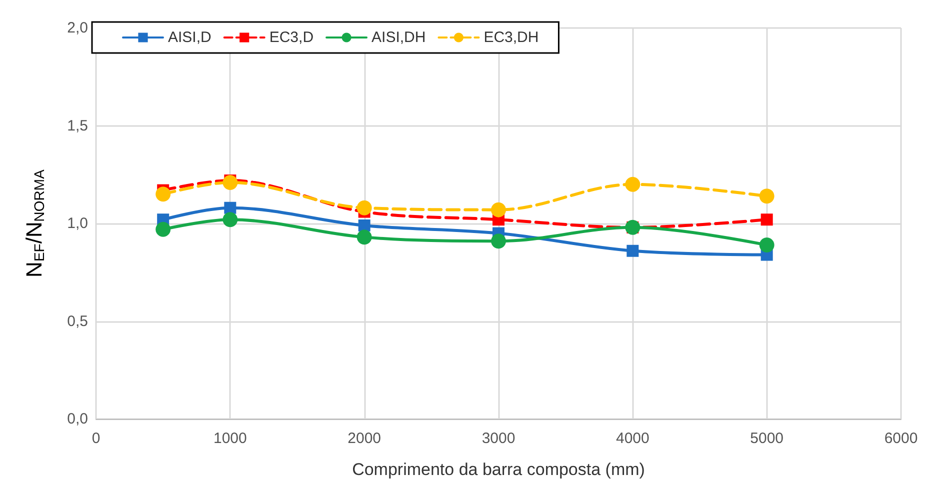 The image size is (937, 495). Describe the element at coordinates (511, 37) in the screenshot. I see `legend-label: EC3,DH` at that location.